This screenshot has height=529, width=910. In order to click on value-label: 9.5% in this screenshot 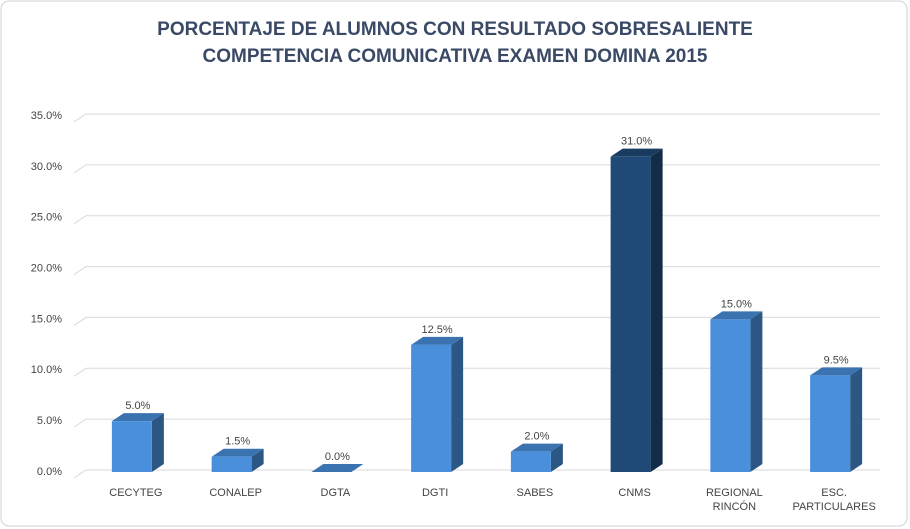, I will do `click(836, 360)`.